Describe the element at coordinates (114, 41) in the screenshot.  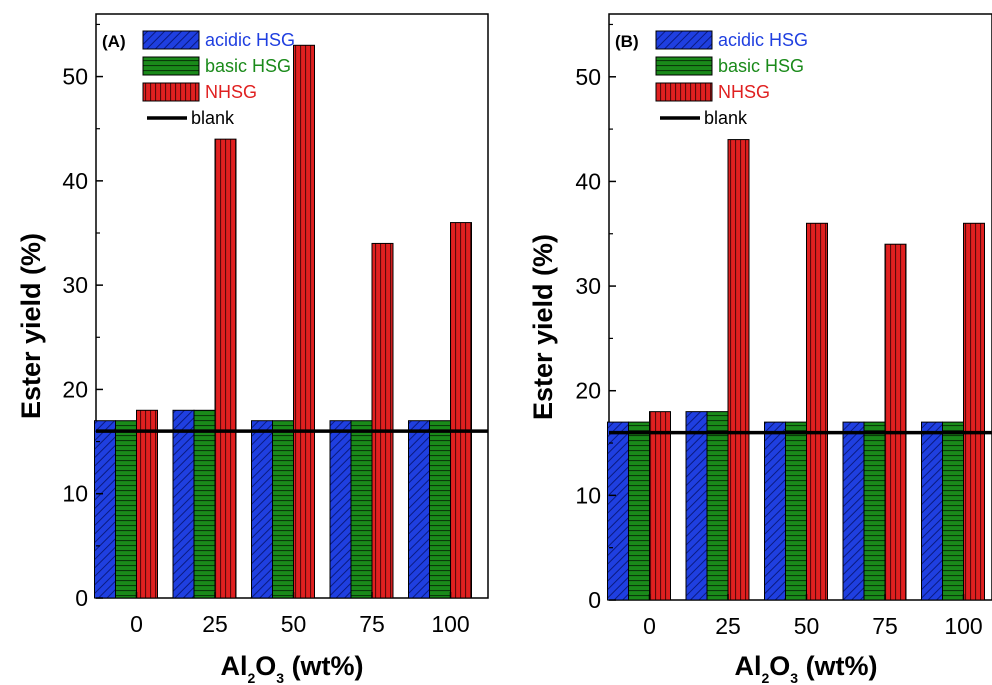
I see `panel-label: (A)` at that location.